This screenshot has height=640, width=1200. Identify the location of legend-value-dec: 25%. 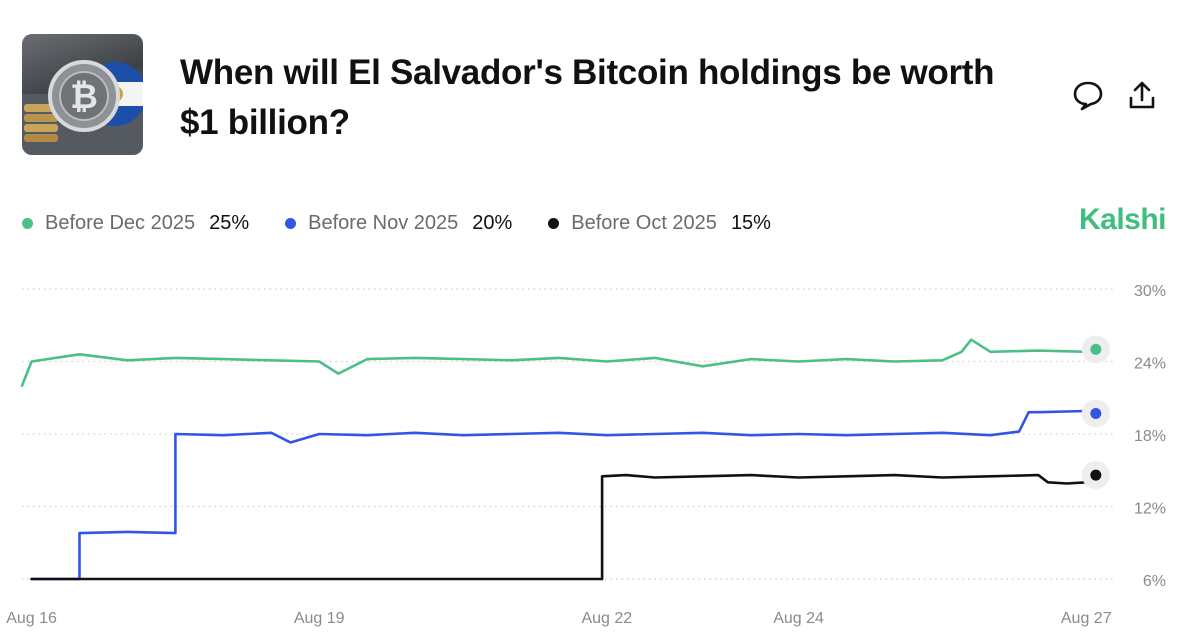
(229, 222).